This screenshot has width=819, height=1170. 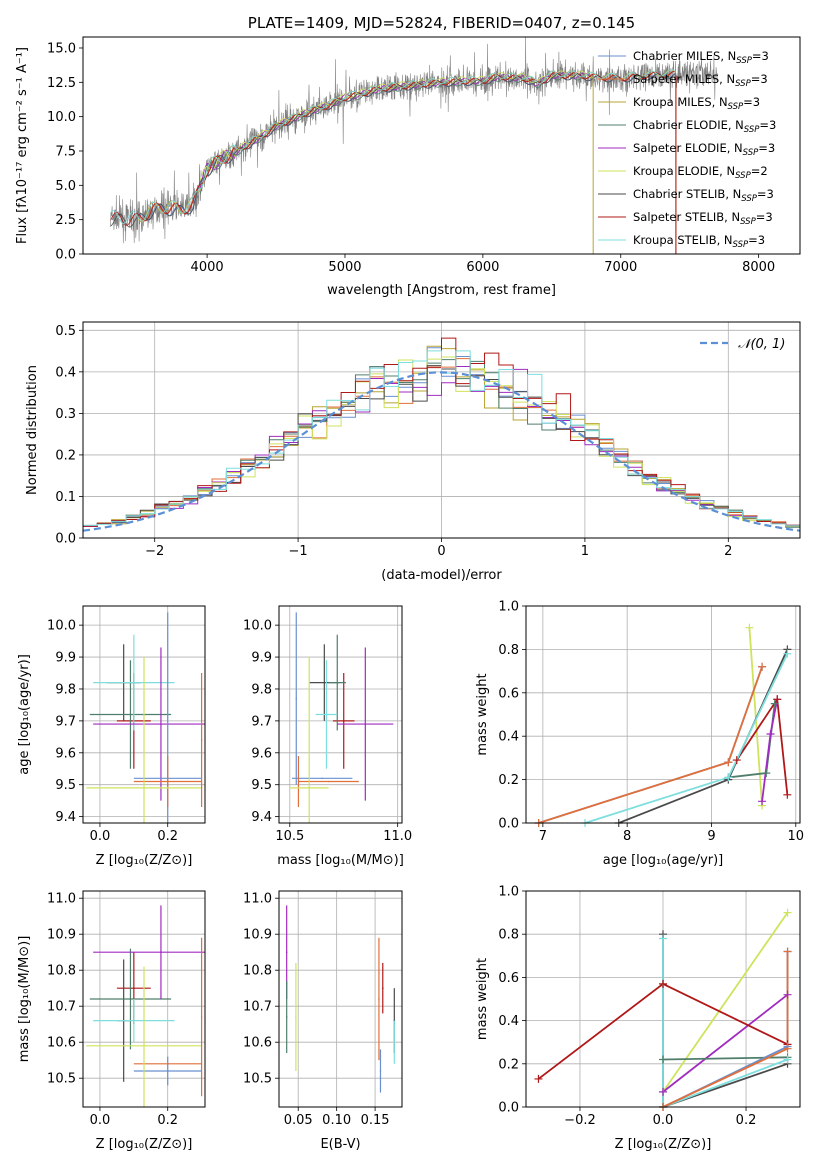 What do you see at coordinates (257, 899) in the screenshot?
I see `y-tick-label: 11.0` at bounding box center [257, 899].